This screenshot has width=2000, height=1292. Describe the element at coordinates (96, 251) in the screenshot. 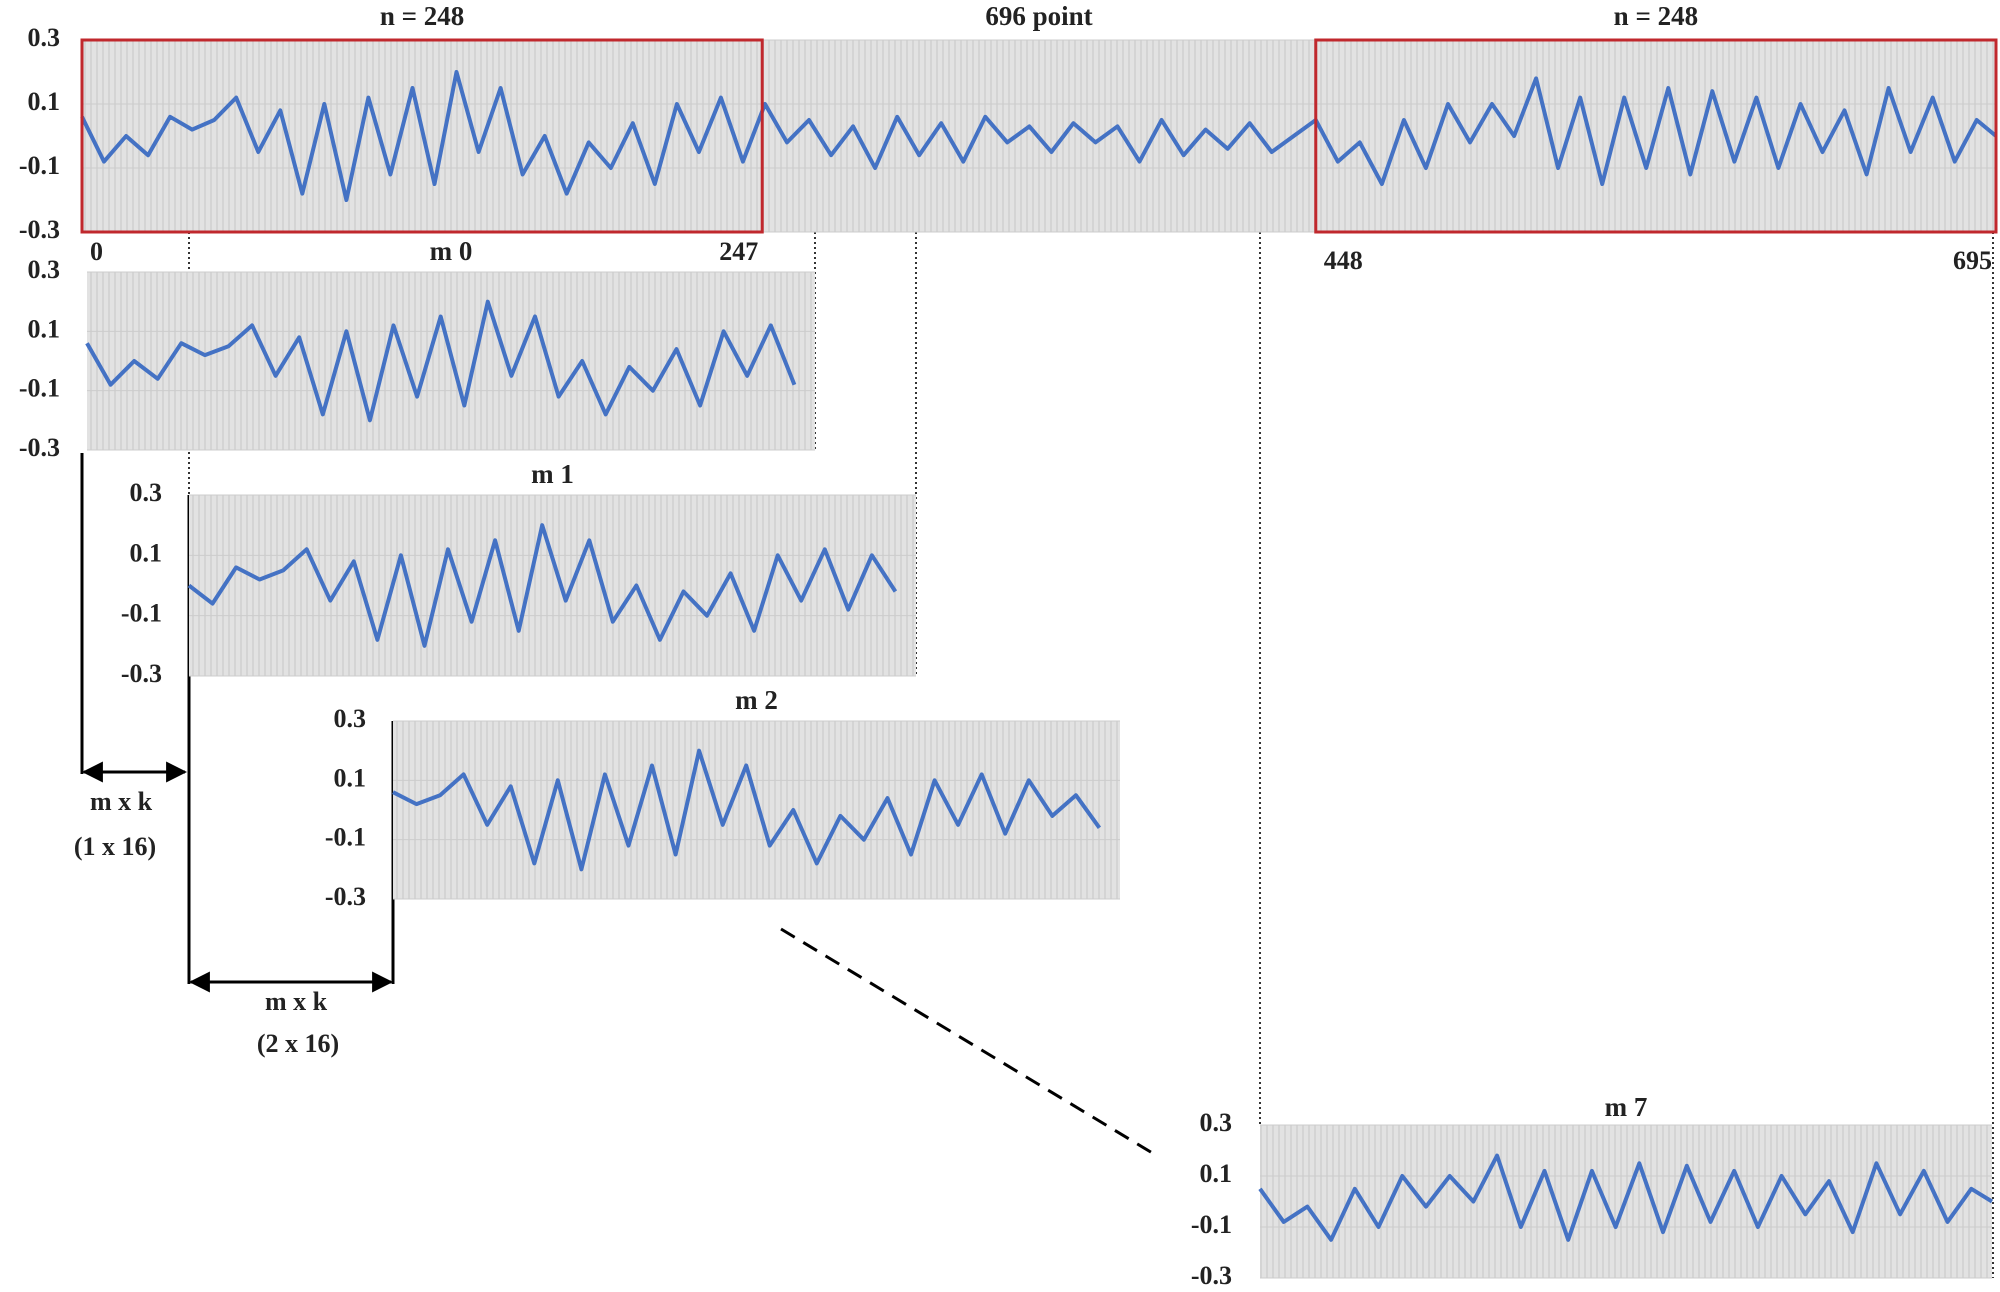

I see `window-start-label: 0` at that location.